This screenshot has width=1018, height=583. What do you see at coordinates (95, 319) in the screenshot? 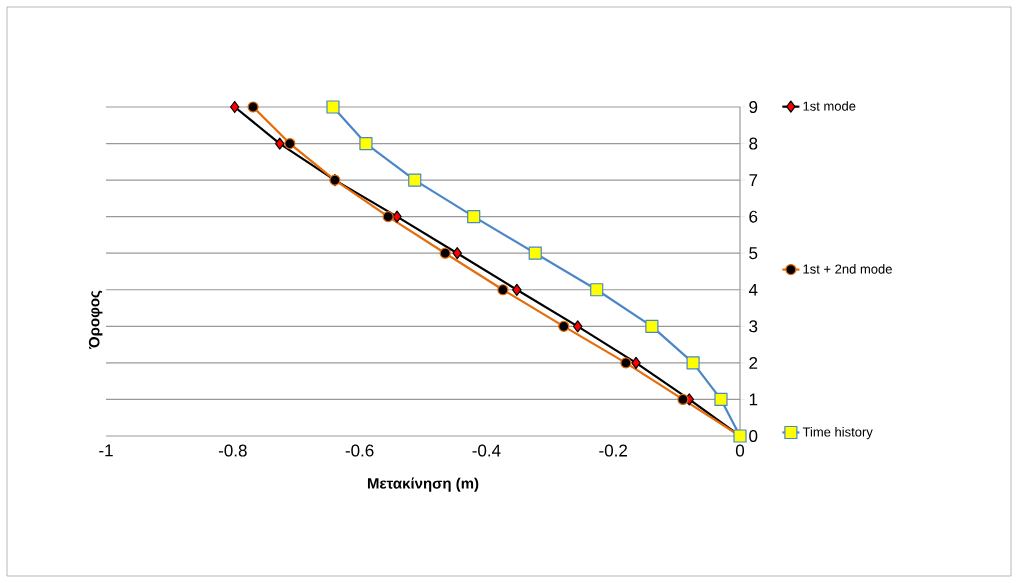
I see `y-axis-title: Όροφος` at bounding box center [95, 319].